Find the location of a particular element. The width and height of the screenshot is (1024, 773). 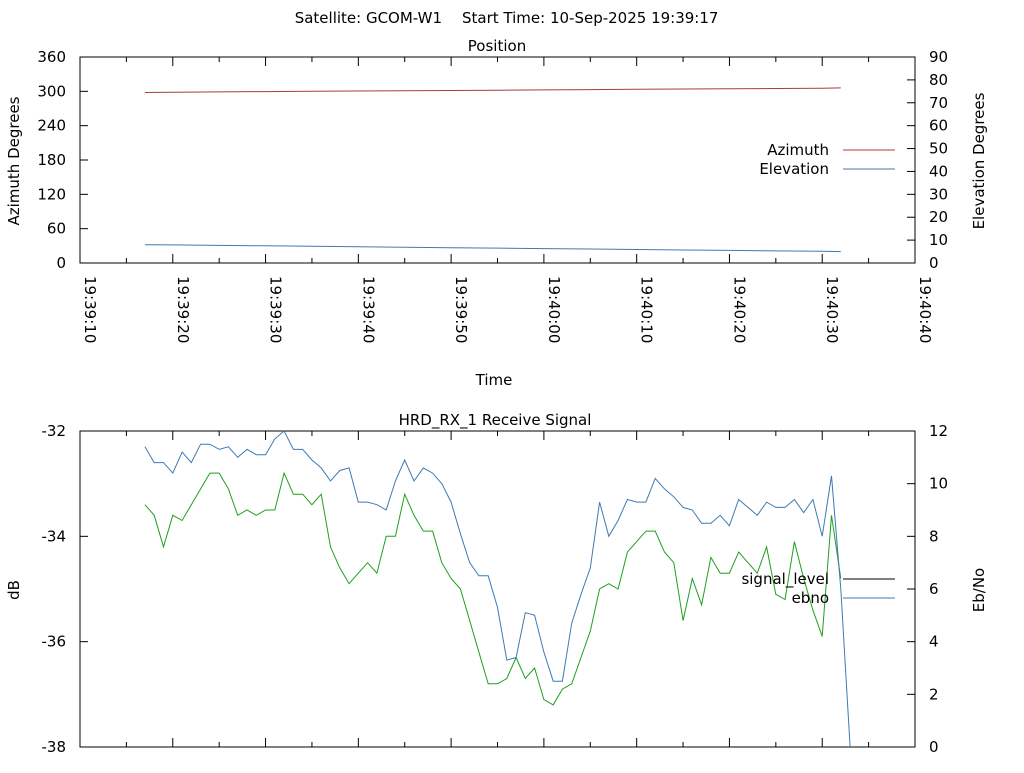

y-tick-label: 60 is located at coordinates (56, 229).